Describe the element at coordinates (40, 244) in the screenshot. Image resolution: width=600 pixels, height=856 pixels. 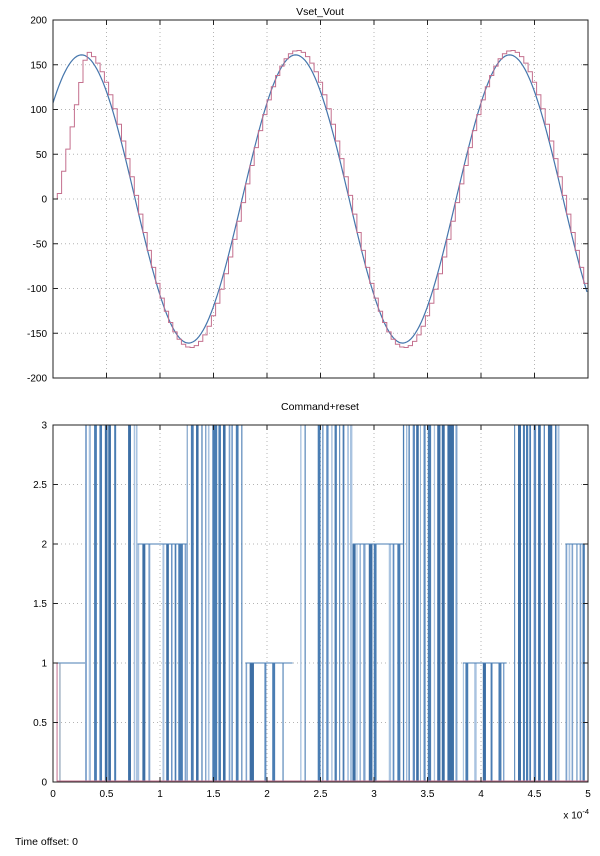
I see `y-tick-label: -50` at that location.